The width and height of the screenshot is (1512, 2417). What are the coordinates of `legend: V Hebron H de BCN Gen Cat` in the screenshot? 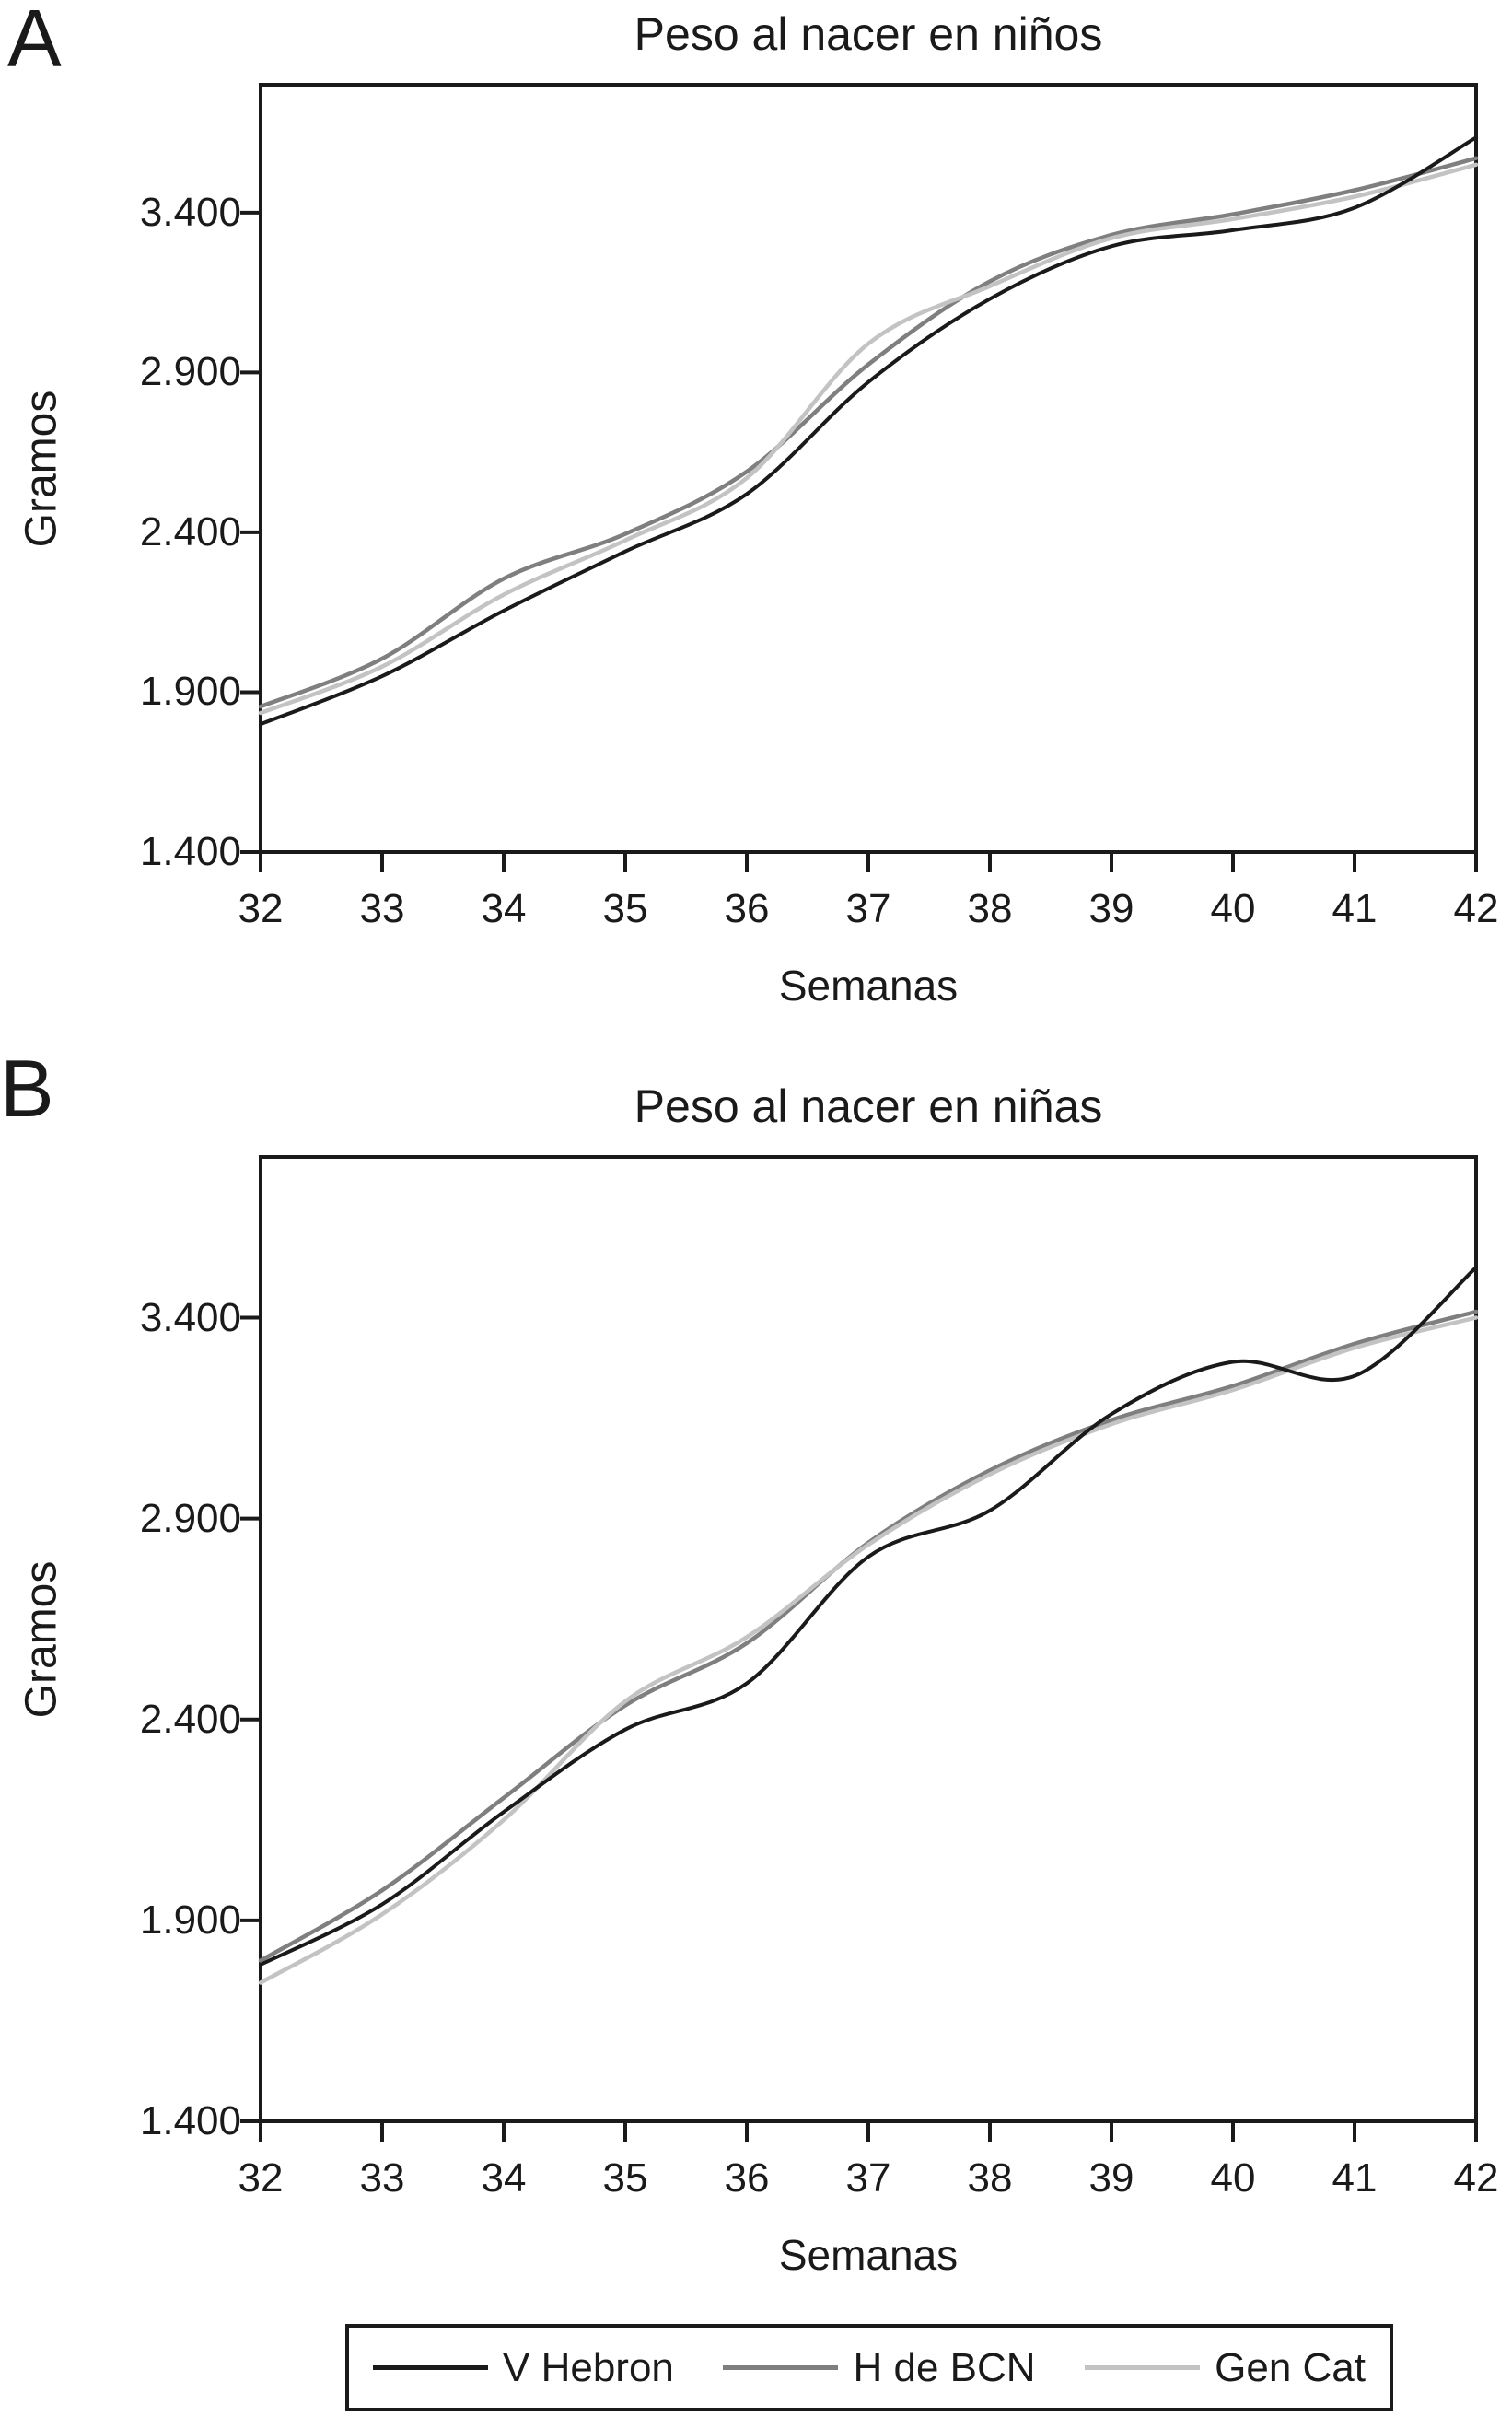 It's located at (869, 2368).